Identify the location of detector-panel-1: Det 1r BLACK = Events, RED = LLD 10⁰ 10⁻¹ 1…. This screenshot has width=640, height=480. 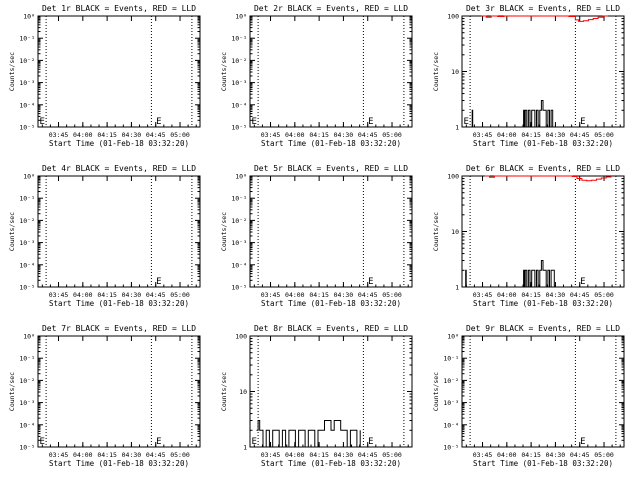
(104, 76).